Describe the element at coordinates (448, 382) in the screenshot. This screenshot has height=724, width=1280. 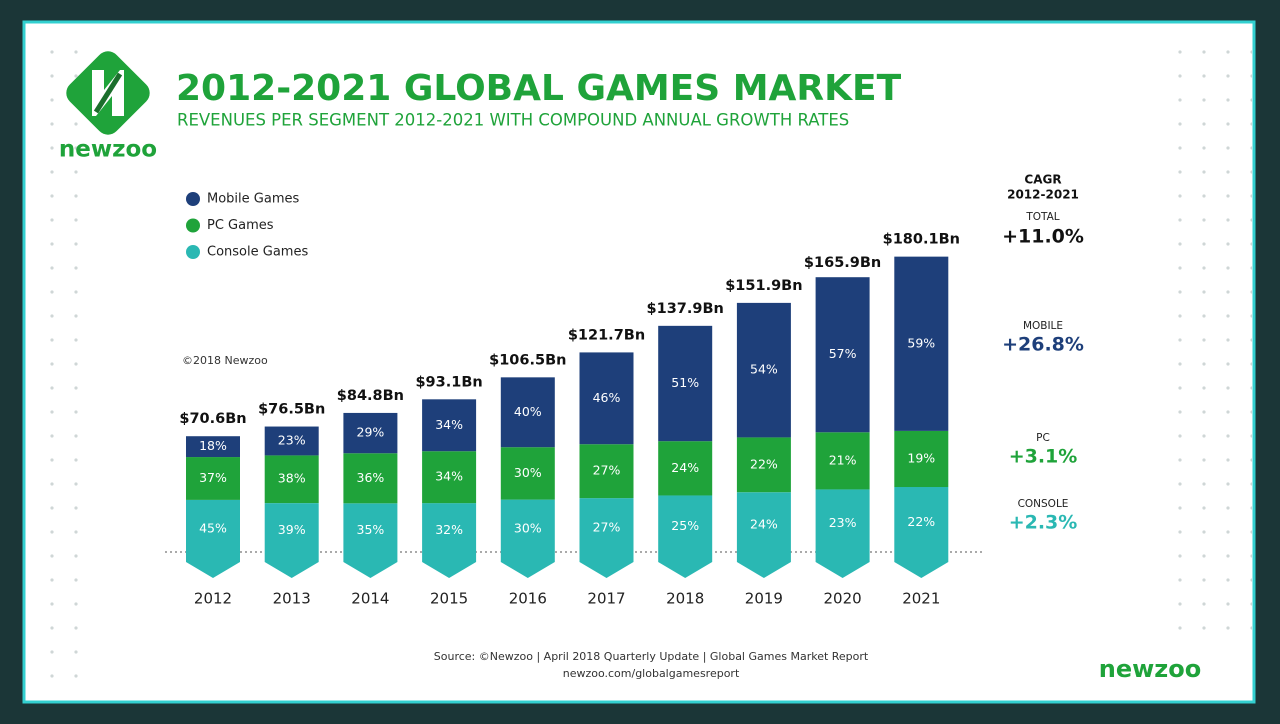
I see `total-label: $93.1Bn` at that location.